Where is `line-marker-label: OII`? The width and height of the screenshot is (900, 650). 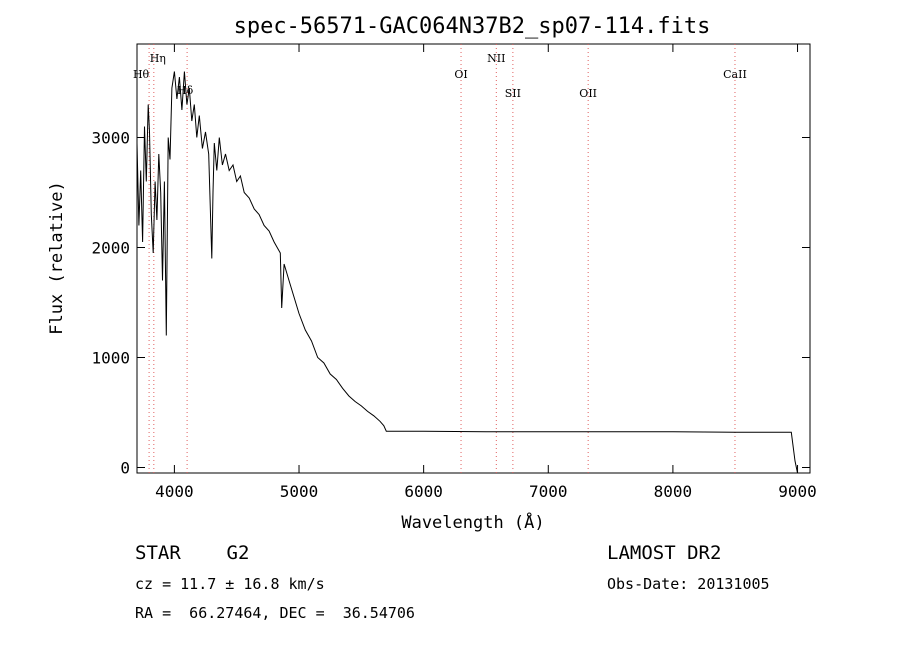 line-marker-label: OII is located at coordinates (588, 93).